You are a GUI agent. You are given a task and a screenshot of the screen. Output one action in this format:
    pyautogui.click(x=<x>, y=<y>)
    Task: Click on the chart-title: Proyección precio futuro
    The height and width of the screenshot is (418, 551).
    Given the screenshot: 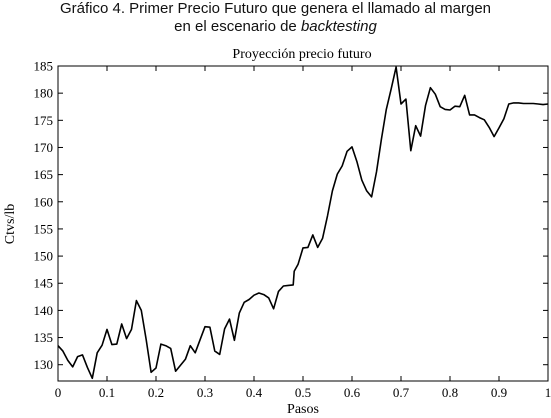 What is the action you would take?
    pyautogui.click(x=301, y=54)
    